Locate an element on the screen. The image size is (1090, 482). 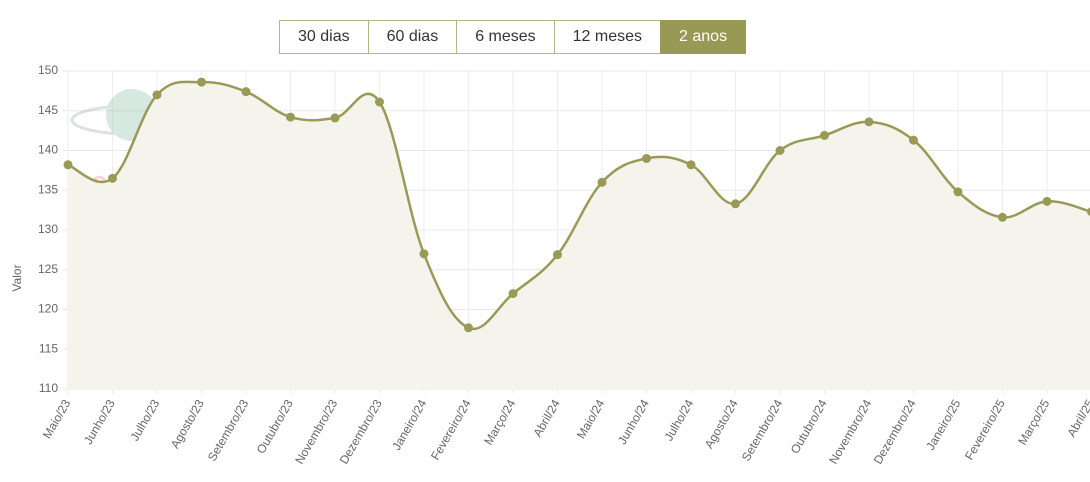
x-tick-label: Janeiro/24 is located at coordinates (409, 425).